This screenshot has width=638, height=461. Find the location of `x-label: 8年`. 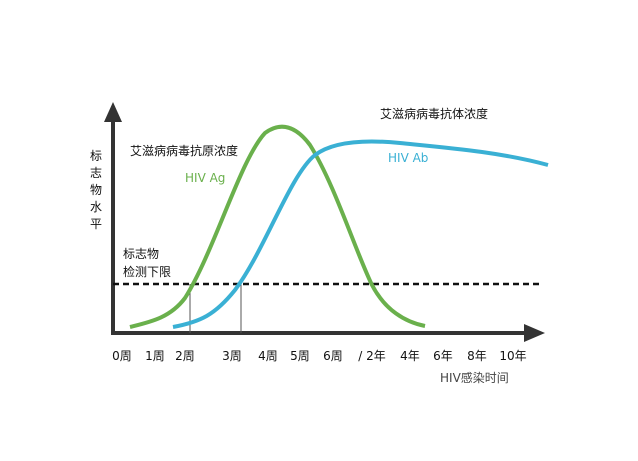

x-label: 8年 is located at coordinates (477, 356).